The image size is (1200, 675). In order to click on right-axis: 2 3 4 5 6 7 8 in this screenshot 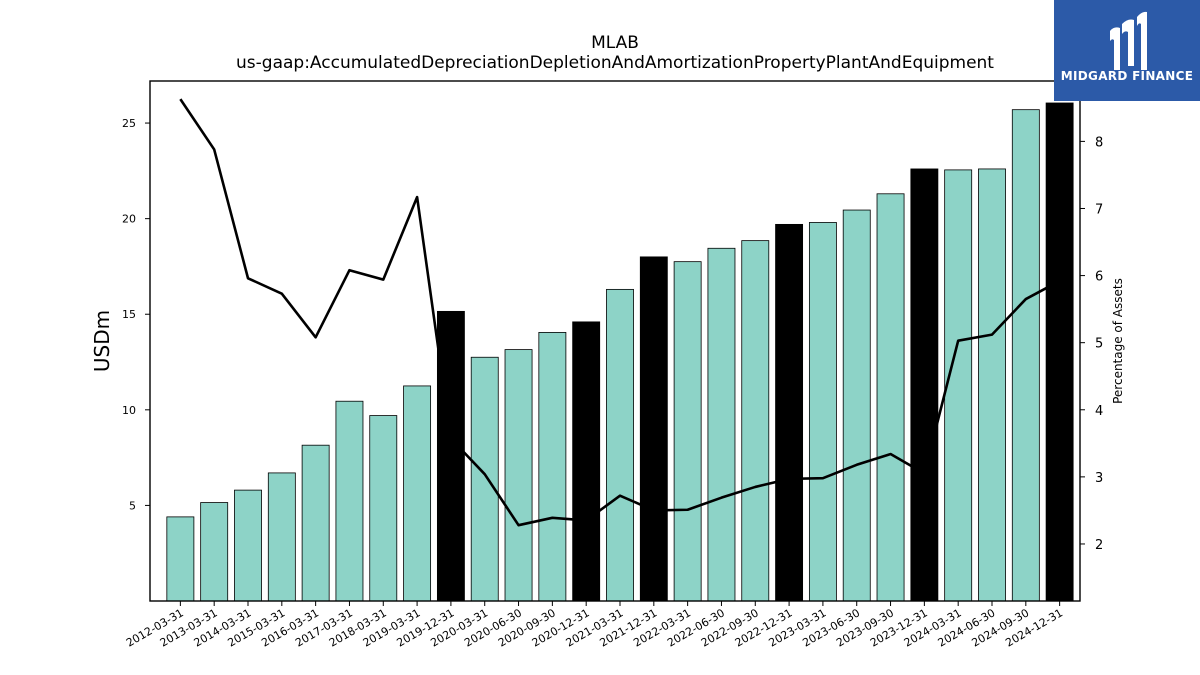, I will do `click(1091, 344)`.